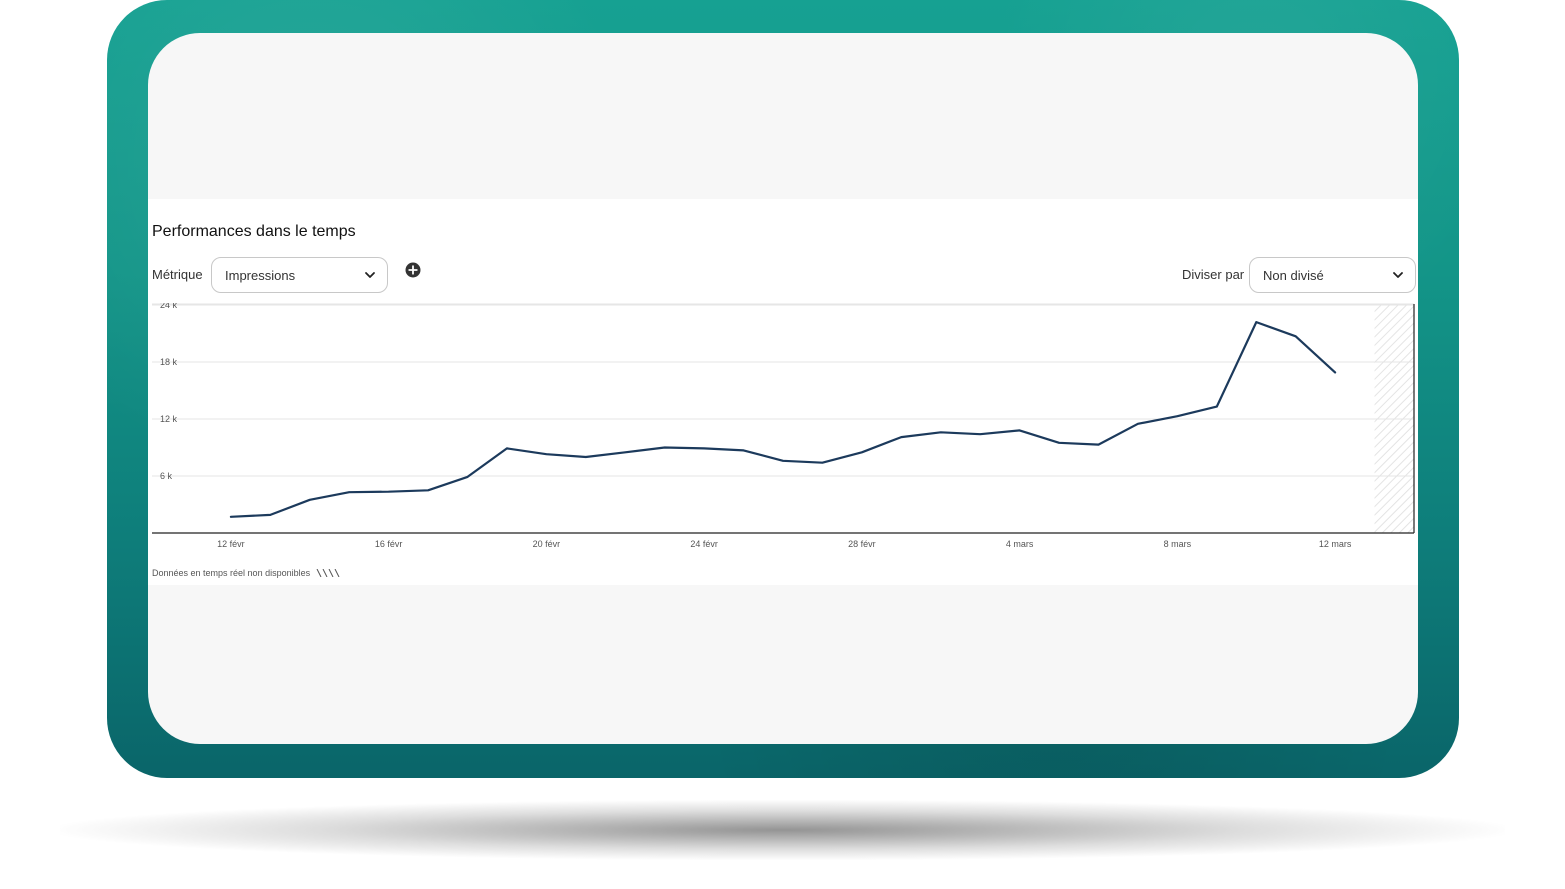  I want to click on x-tick-label: 4 mars, so click(1020, 544).